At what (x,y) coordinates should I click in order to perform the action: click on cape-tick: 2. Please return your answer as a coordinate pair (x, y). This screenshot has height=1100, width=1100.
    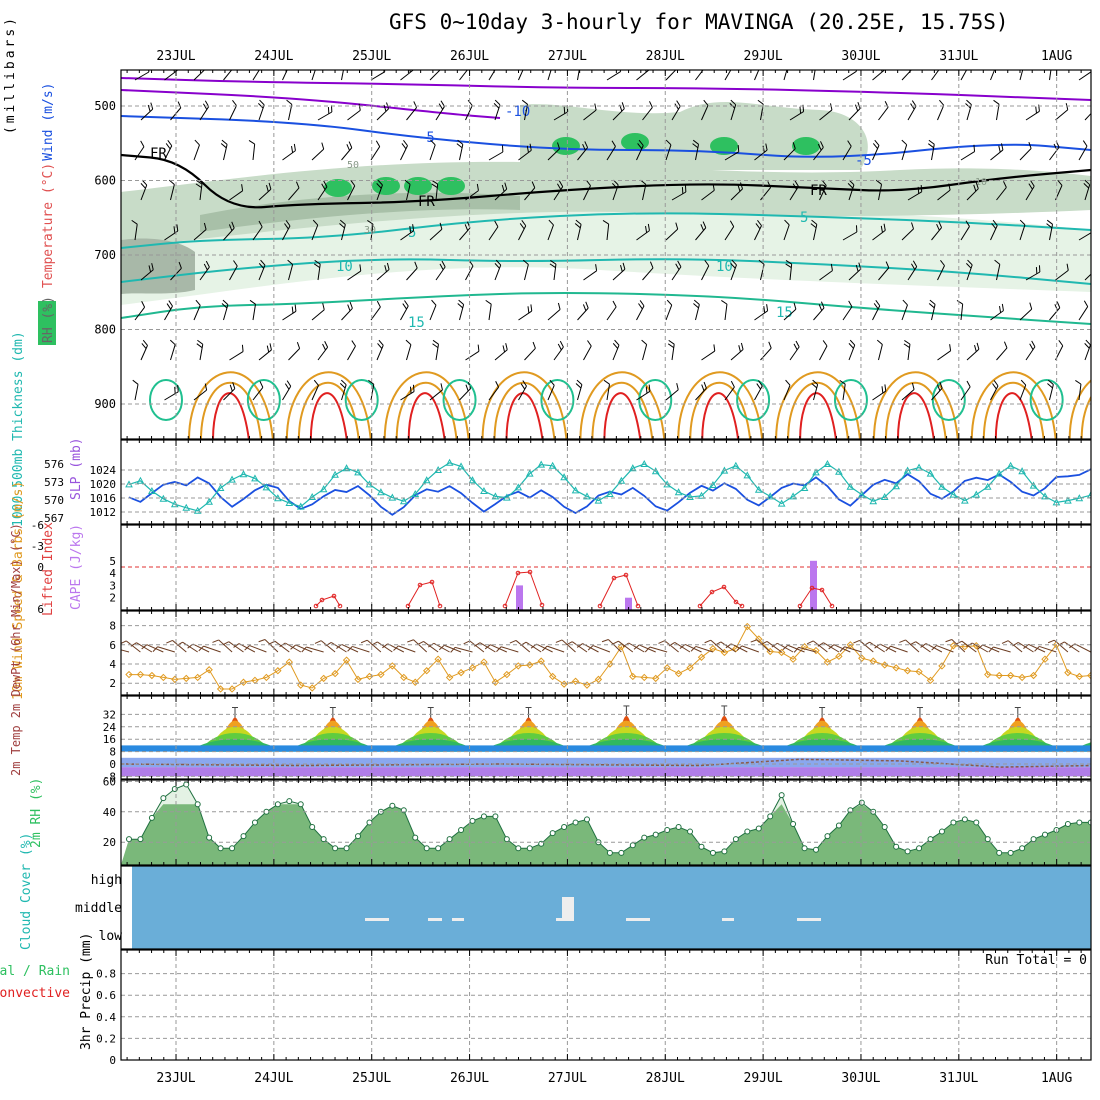
    Looking at the image, I should click on (112, 598).